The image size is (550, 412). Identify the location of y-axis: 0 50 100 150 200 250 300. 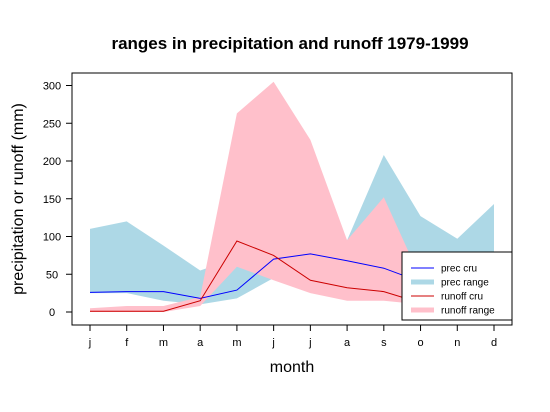
(58, 200).